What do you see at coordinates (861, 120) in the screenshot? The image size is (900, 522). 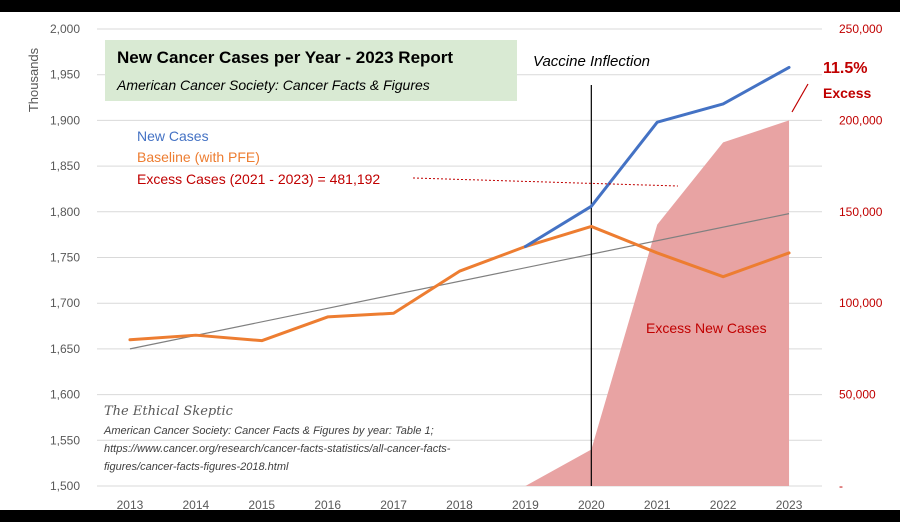 I see `y2-tick-label: 200,000` at bounding box center [861, 120].